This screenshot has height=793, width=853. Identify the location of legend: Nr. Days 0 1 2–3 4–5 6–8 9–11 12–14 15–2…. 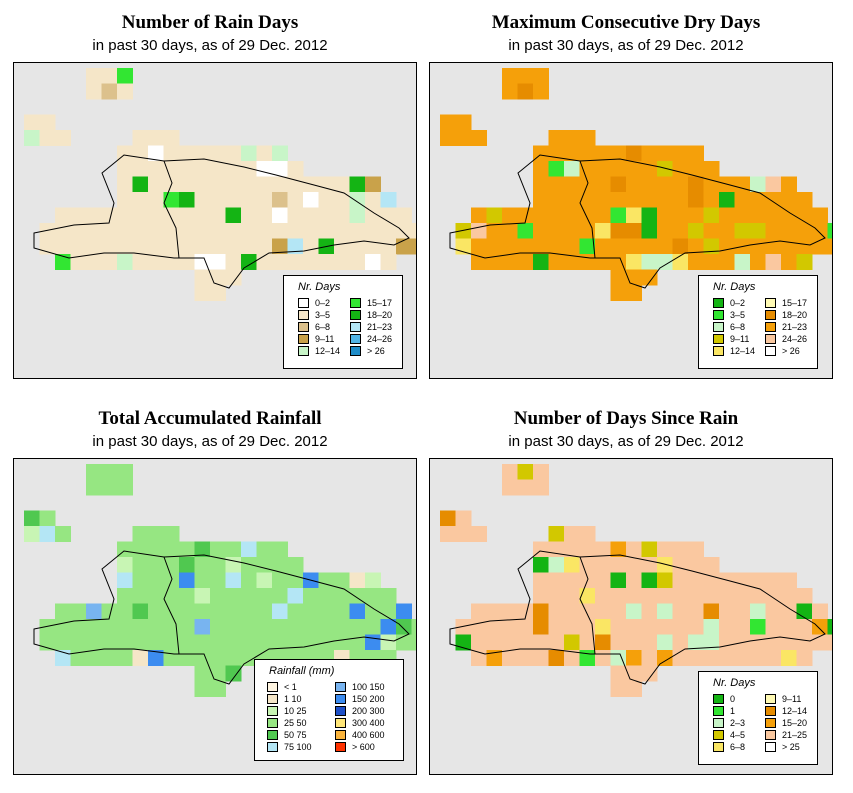
(758, 718).